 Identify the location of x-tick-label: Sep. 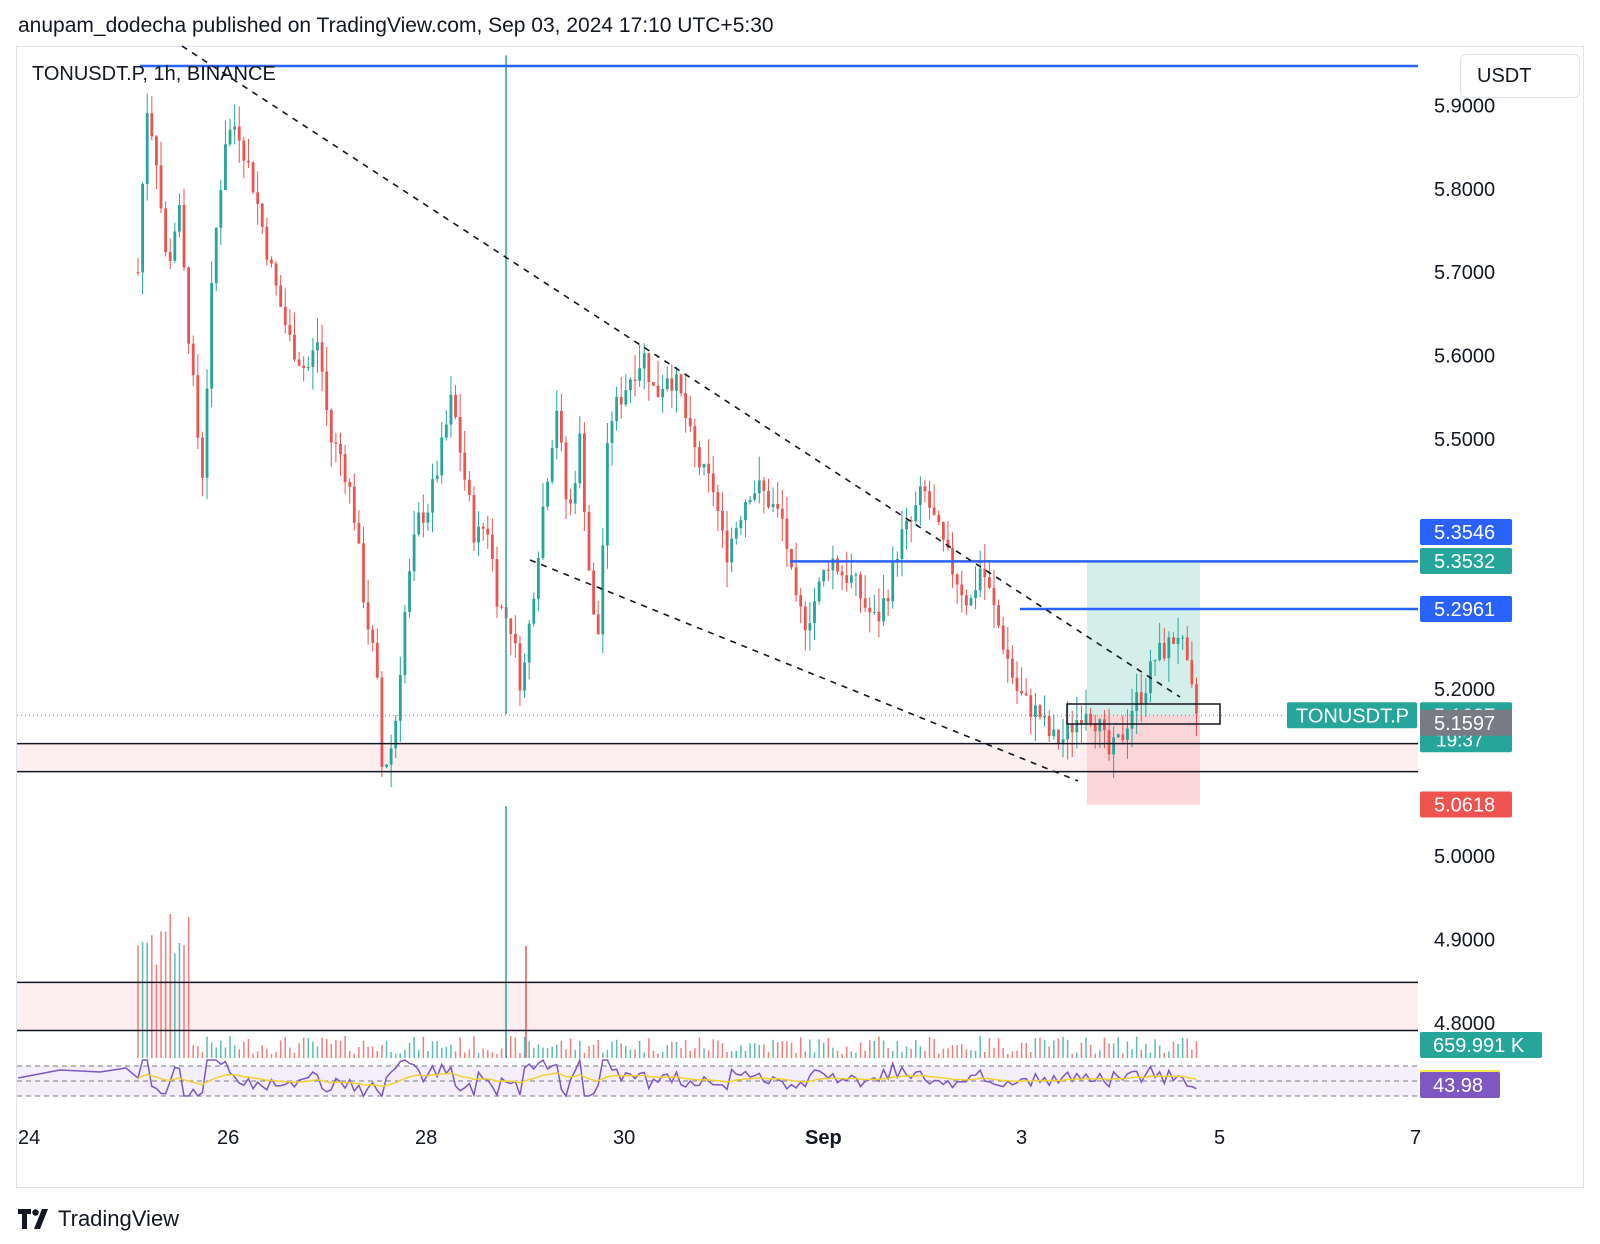
(823, 1138).